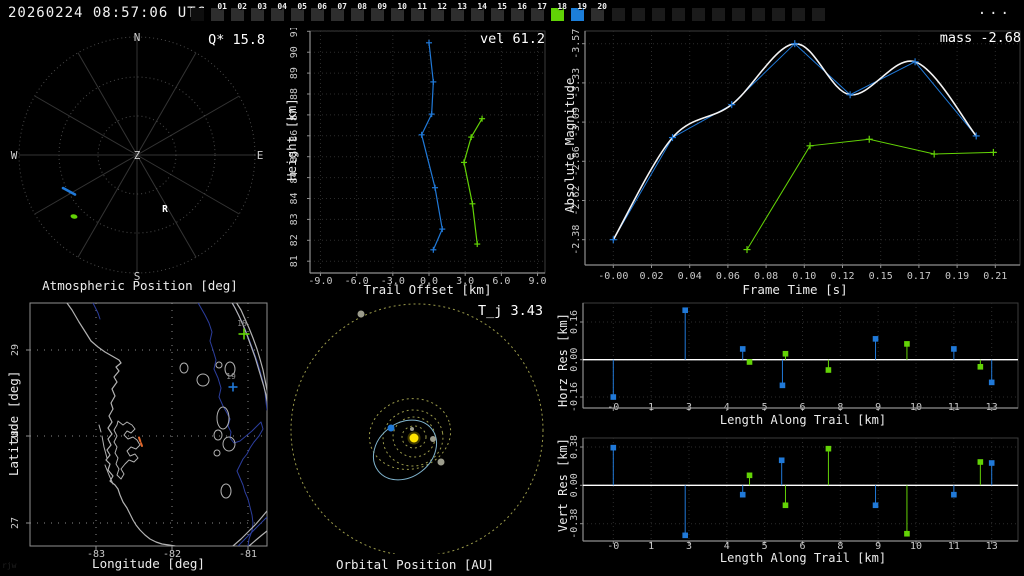  What do you see at coordinates (415, 437) in the screenshot?
I see `panel-orbital: T_j 3.43 Orbital Position [AU]` at bounding box center [415, 437].